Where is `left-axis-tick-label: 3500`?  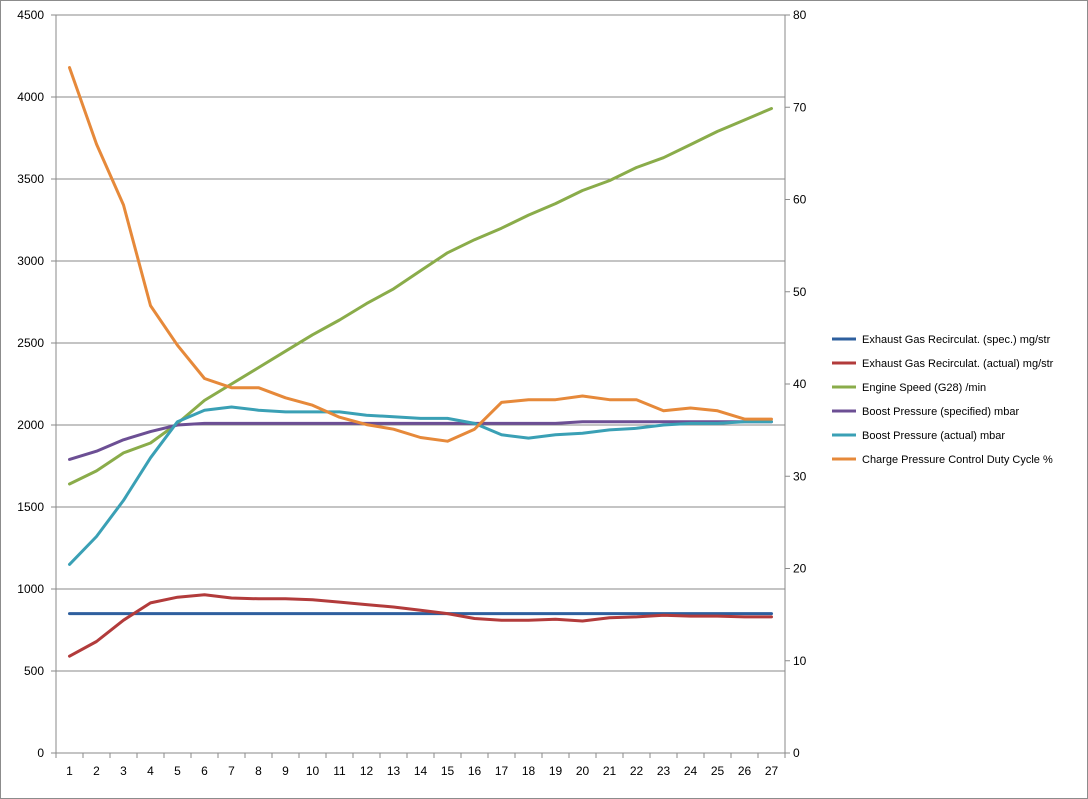
left-axis-tick-label: 3500 is located at coordinates (30, 179).